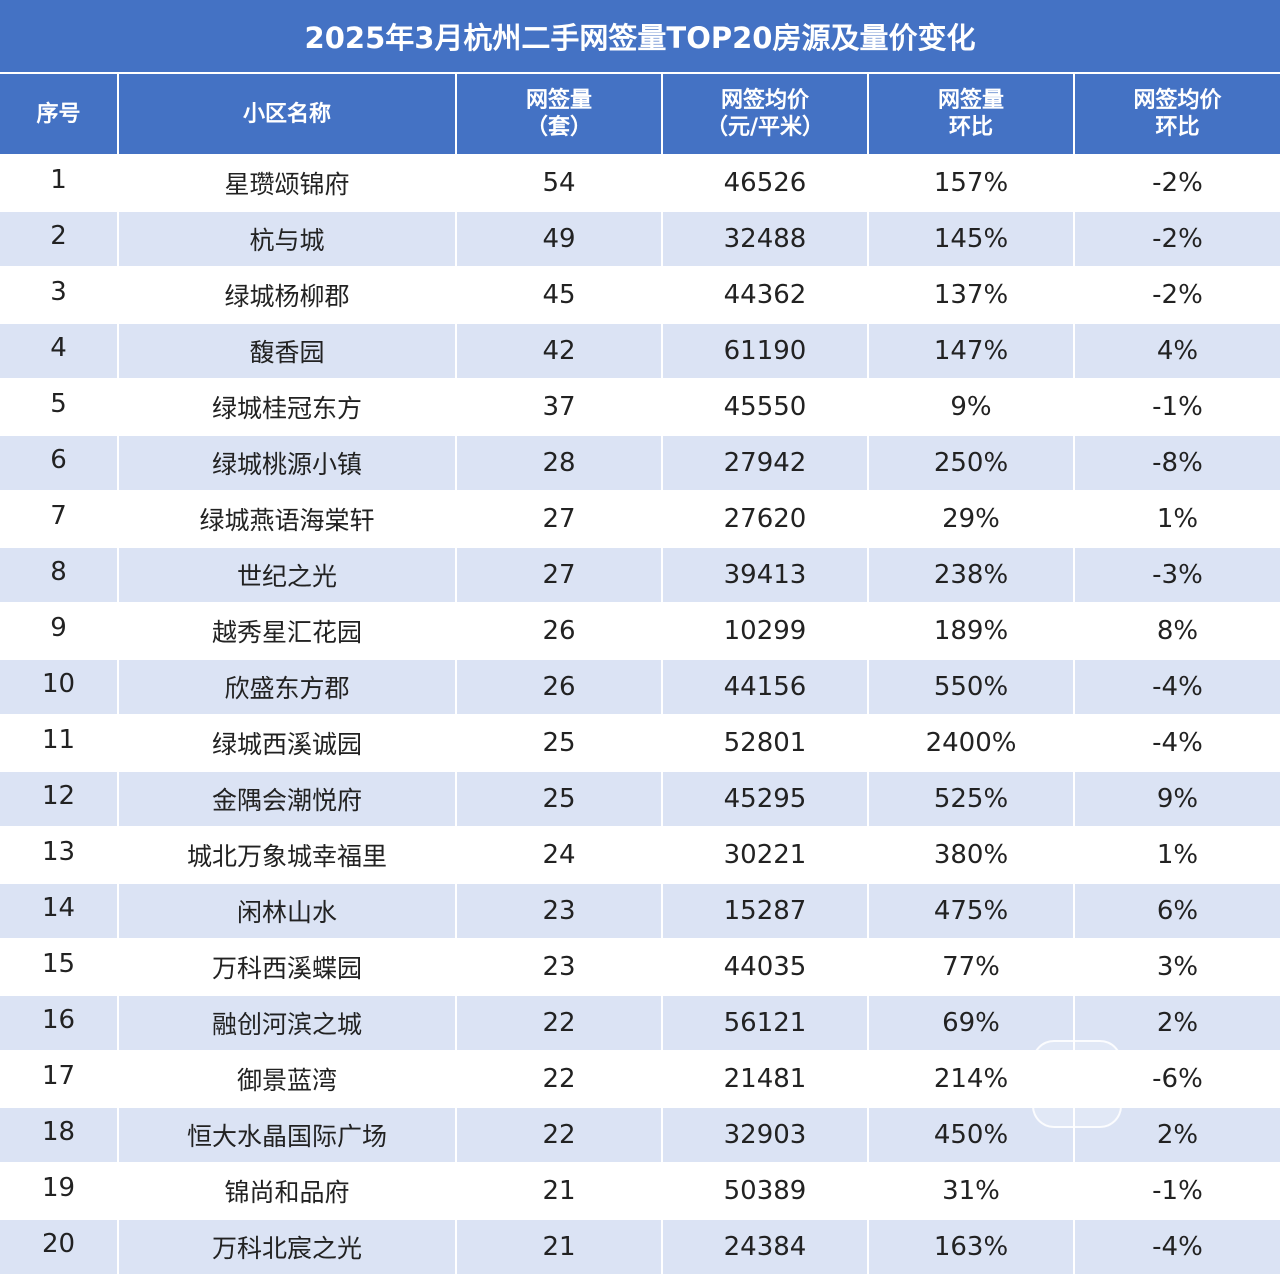  Describe the element at coordinates (287, 1023) in the screenshot. I see `cell-name: 融创河滨之城` at that location.